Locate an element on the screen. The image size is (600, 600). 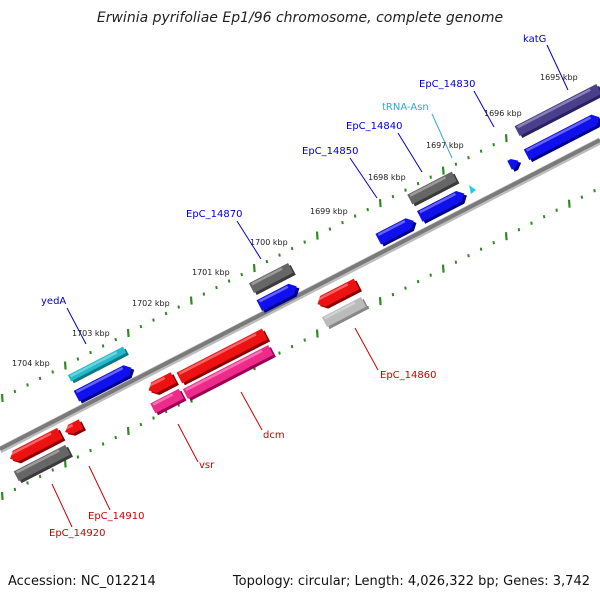
feature-dcm-pink-body is located at coordinates (228, 372).